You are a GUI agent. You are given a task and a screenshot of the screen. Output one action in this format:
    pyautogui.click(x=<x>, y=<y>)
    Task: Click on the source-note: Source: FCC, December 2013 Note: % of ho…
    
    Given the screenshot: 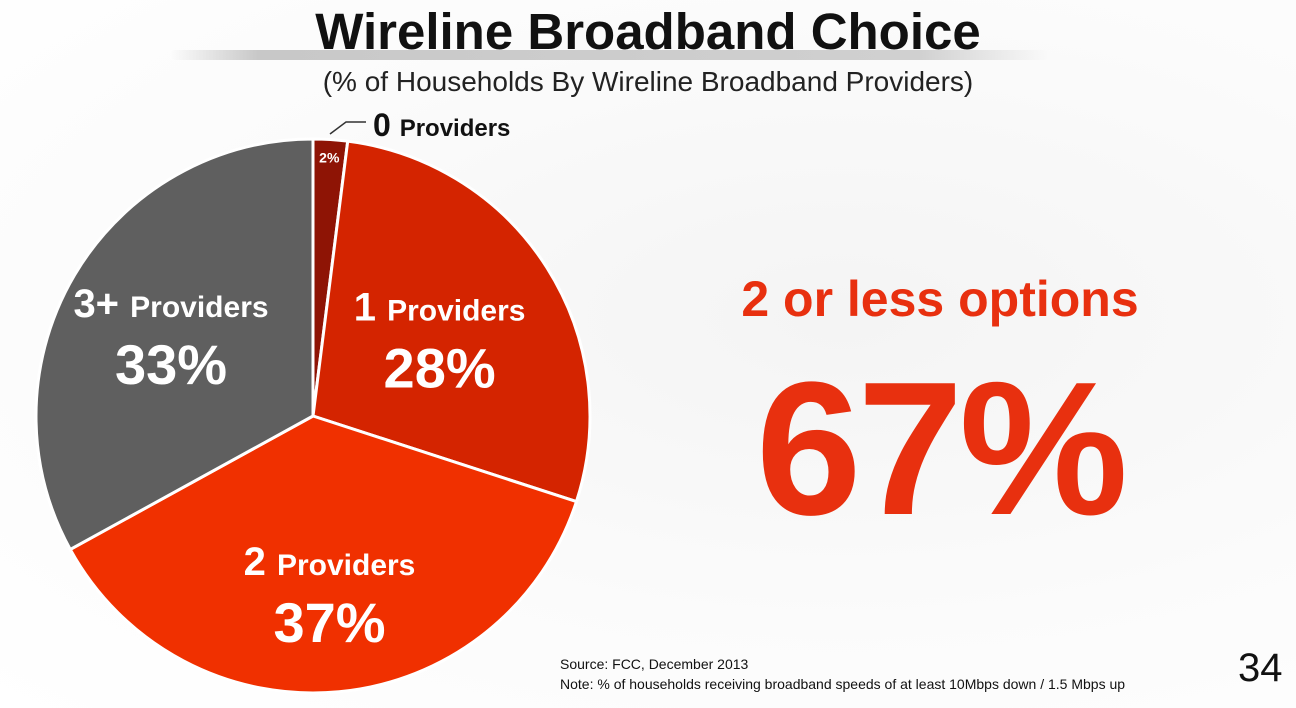 What is the action you would take?
    pyautogui.click(x=842, y=674)
    